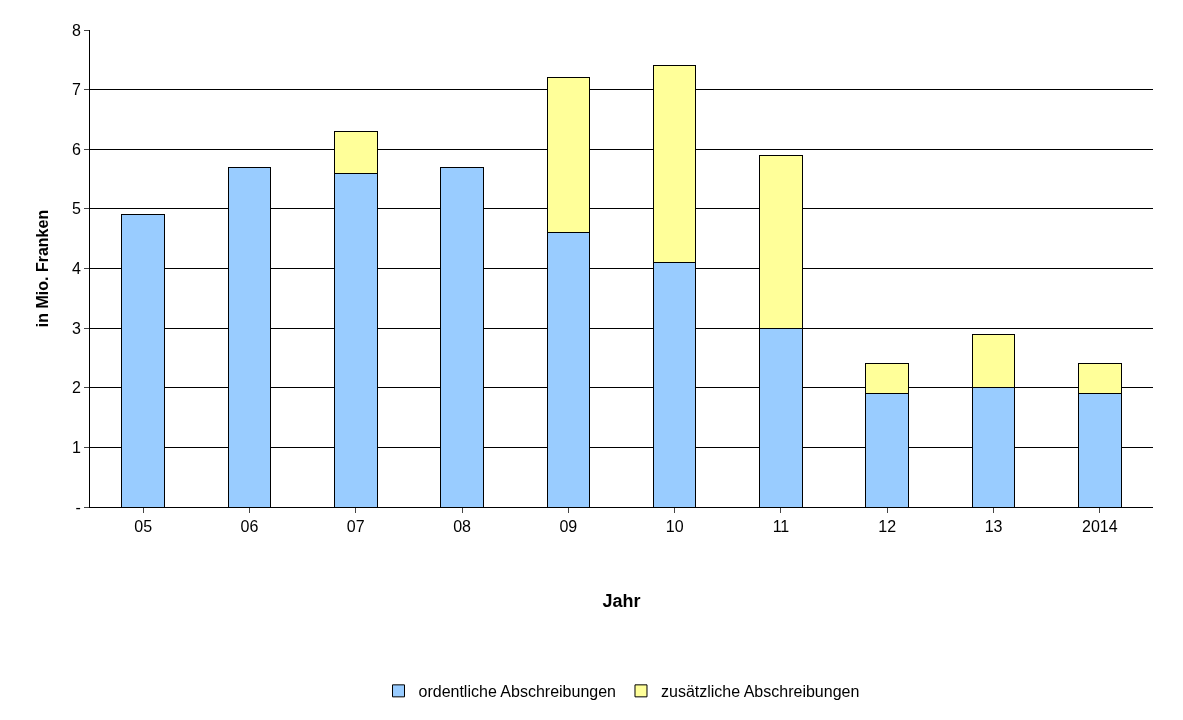 Image resolution: width=1183 pixels, height=720 pixels. Describe the element at coordinates (76, 209) in the screenshot. I see `y-tick-label: 5` at that location.